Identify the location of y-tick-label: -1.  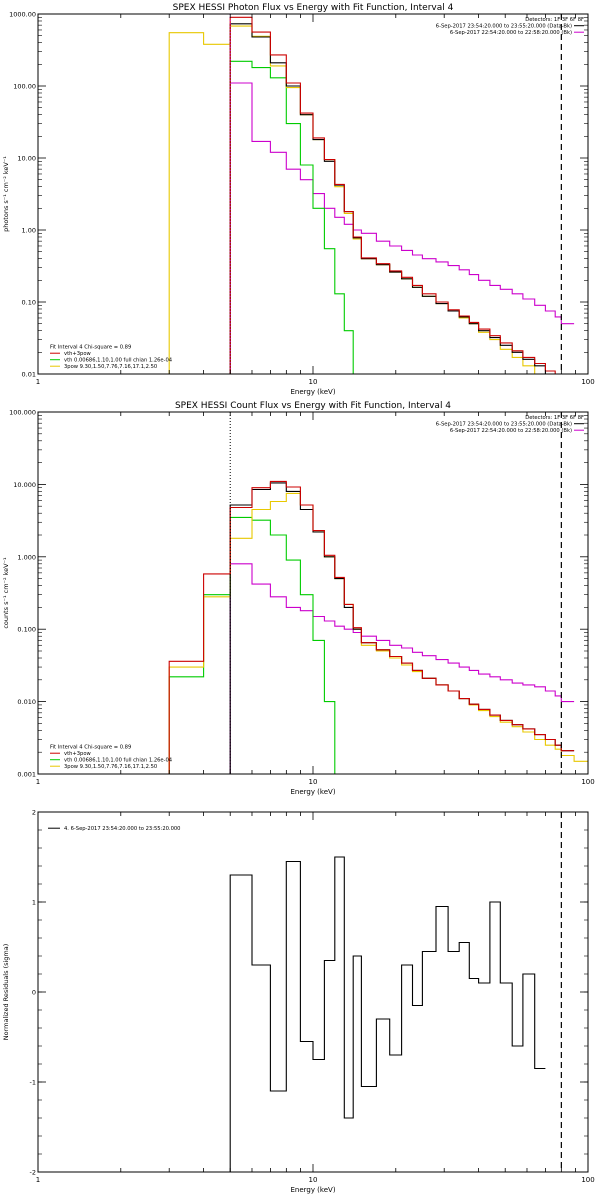
(33, 1083).